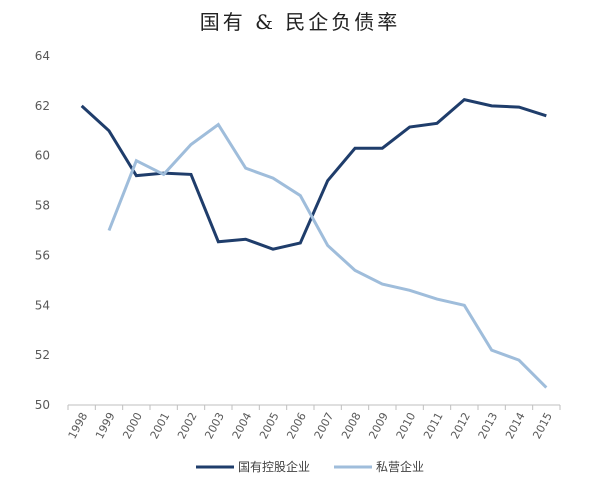 The width and height of the screenshot is (600, 493). What do you see at coordinates (400, 466) in the screenshot?
I see `legend-label-1: 私营企业` at bounding box center [400, 466].